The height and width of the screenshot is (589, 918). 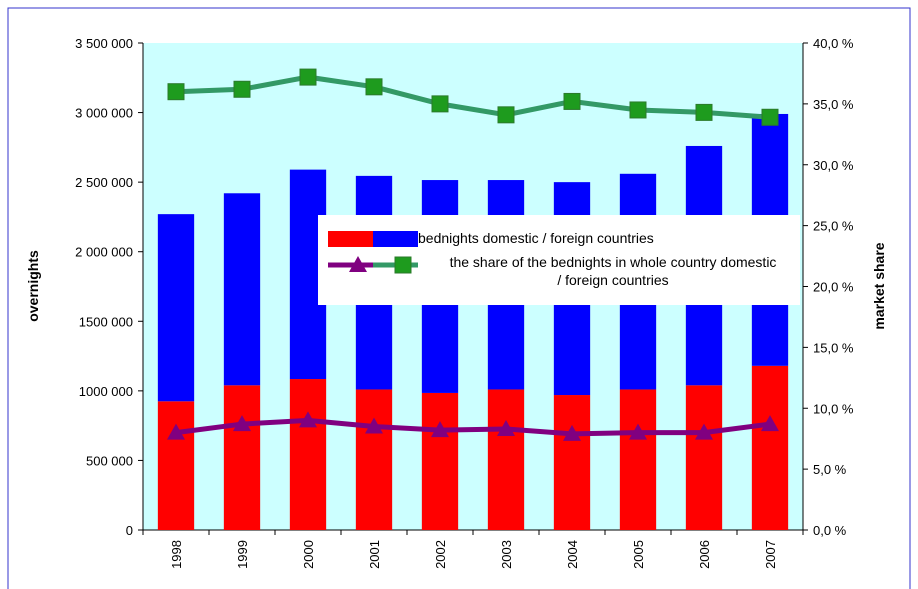 What do you see at coordinates (104, 43) in the screenshot?
I see `y-tick-label: 3 500 000` at bounding box center [104, 43].